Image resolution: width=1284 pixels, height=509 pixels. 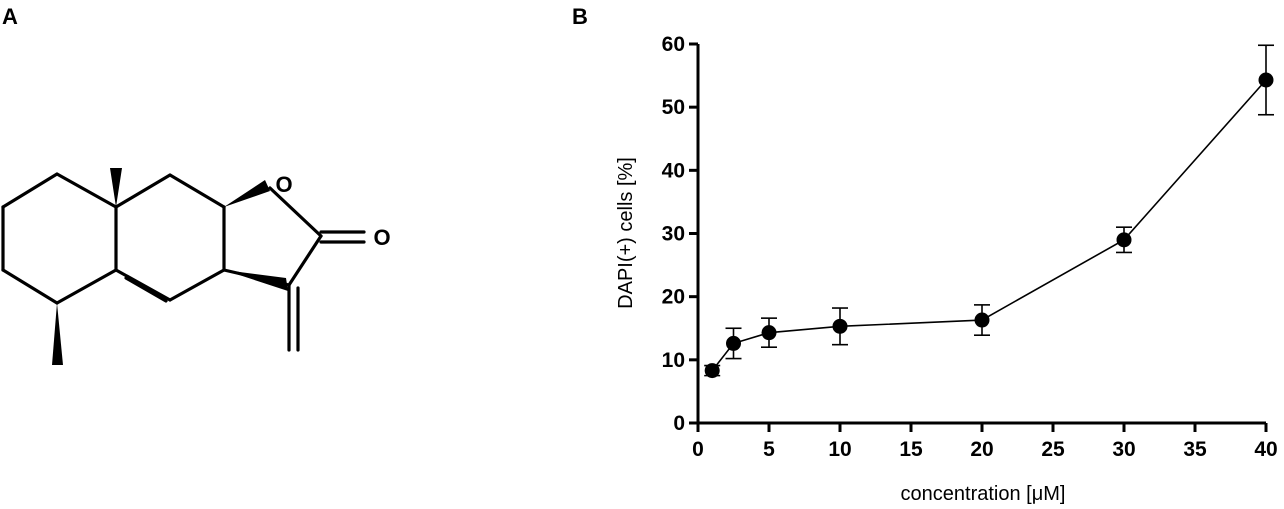 What do you see at coordinates (673, 170) in the screenshot?
I see `y-tick-label: 40` at bounding box center [673, 170].